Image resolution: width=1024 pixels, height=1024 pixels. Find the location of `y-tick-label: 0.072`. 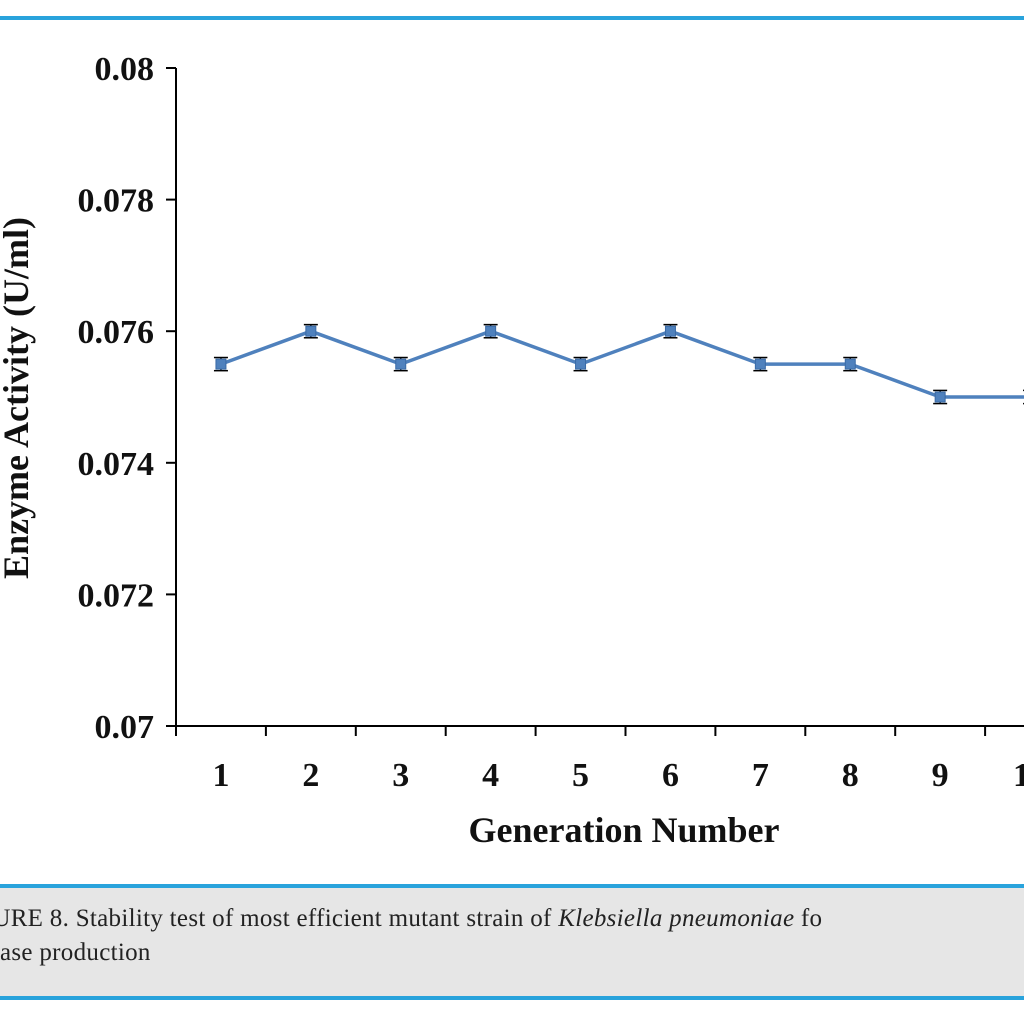

y-tick-label: 0.072 is located at coordinates (116, 595).